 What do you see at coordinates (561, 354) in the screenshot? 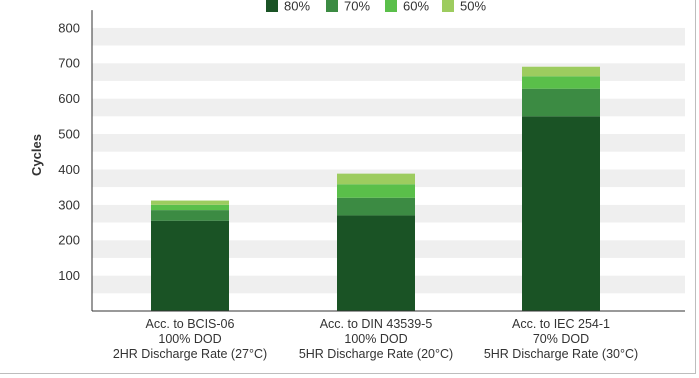
I see `x-category-label: 5HR Discharge Rate (30°C)` at bounding box center [561, 354].